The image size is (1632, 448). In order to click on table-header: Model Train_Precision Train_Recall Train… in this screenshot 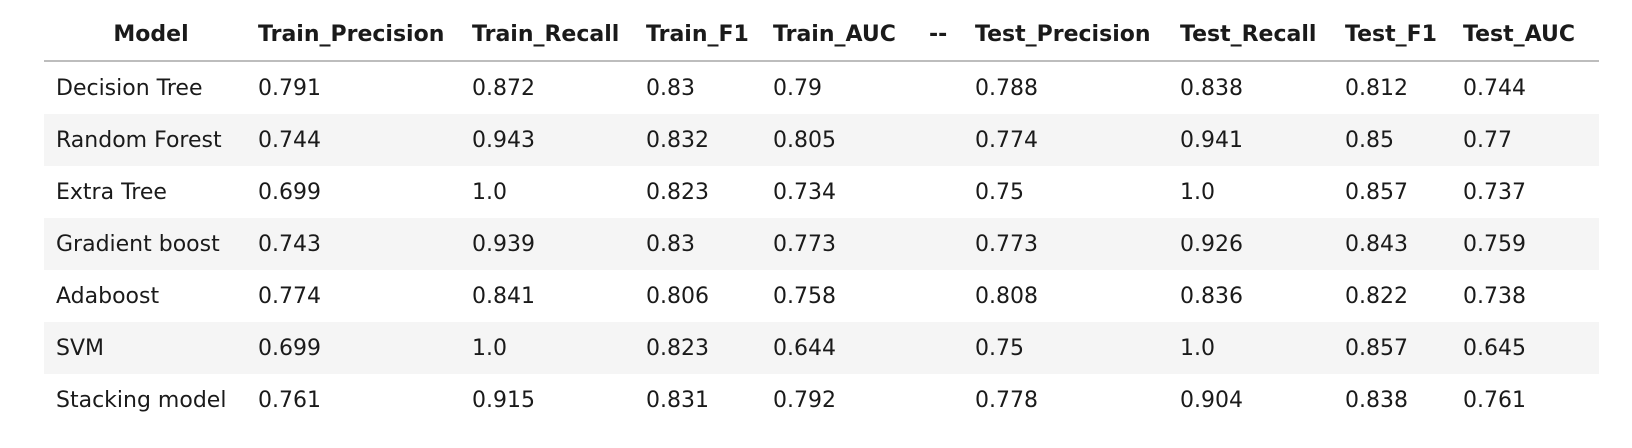, I will do `click(821, 35)`.